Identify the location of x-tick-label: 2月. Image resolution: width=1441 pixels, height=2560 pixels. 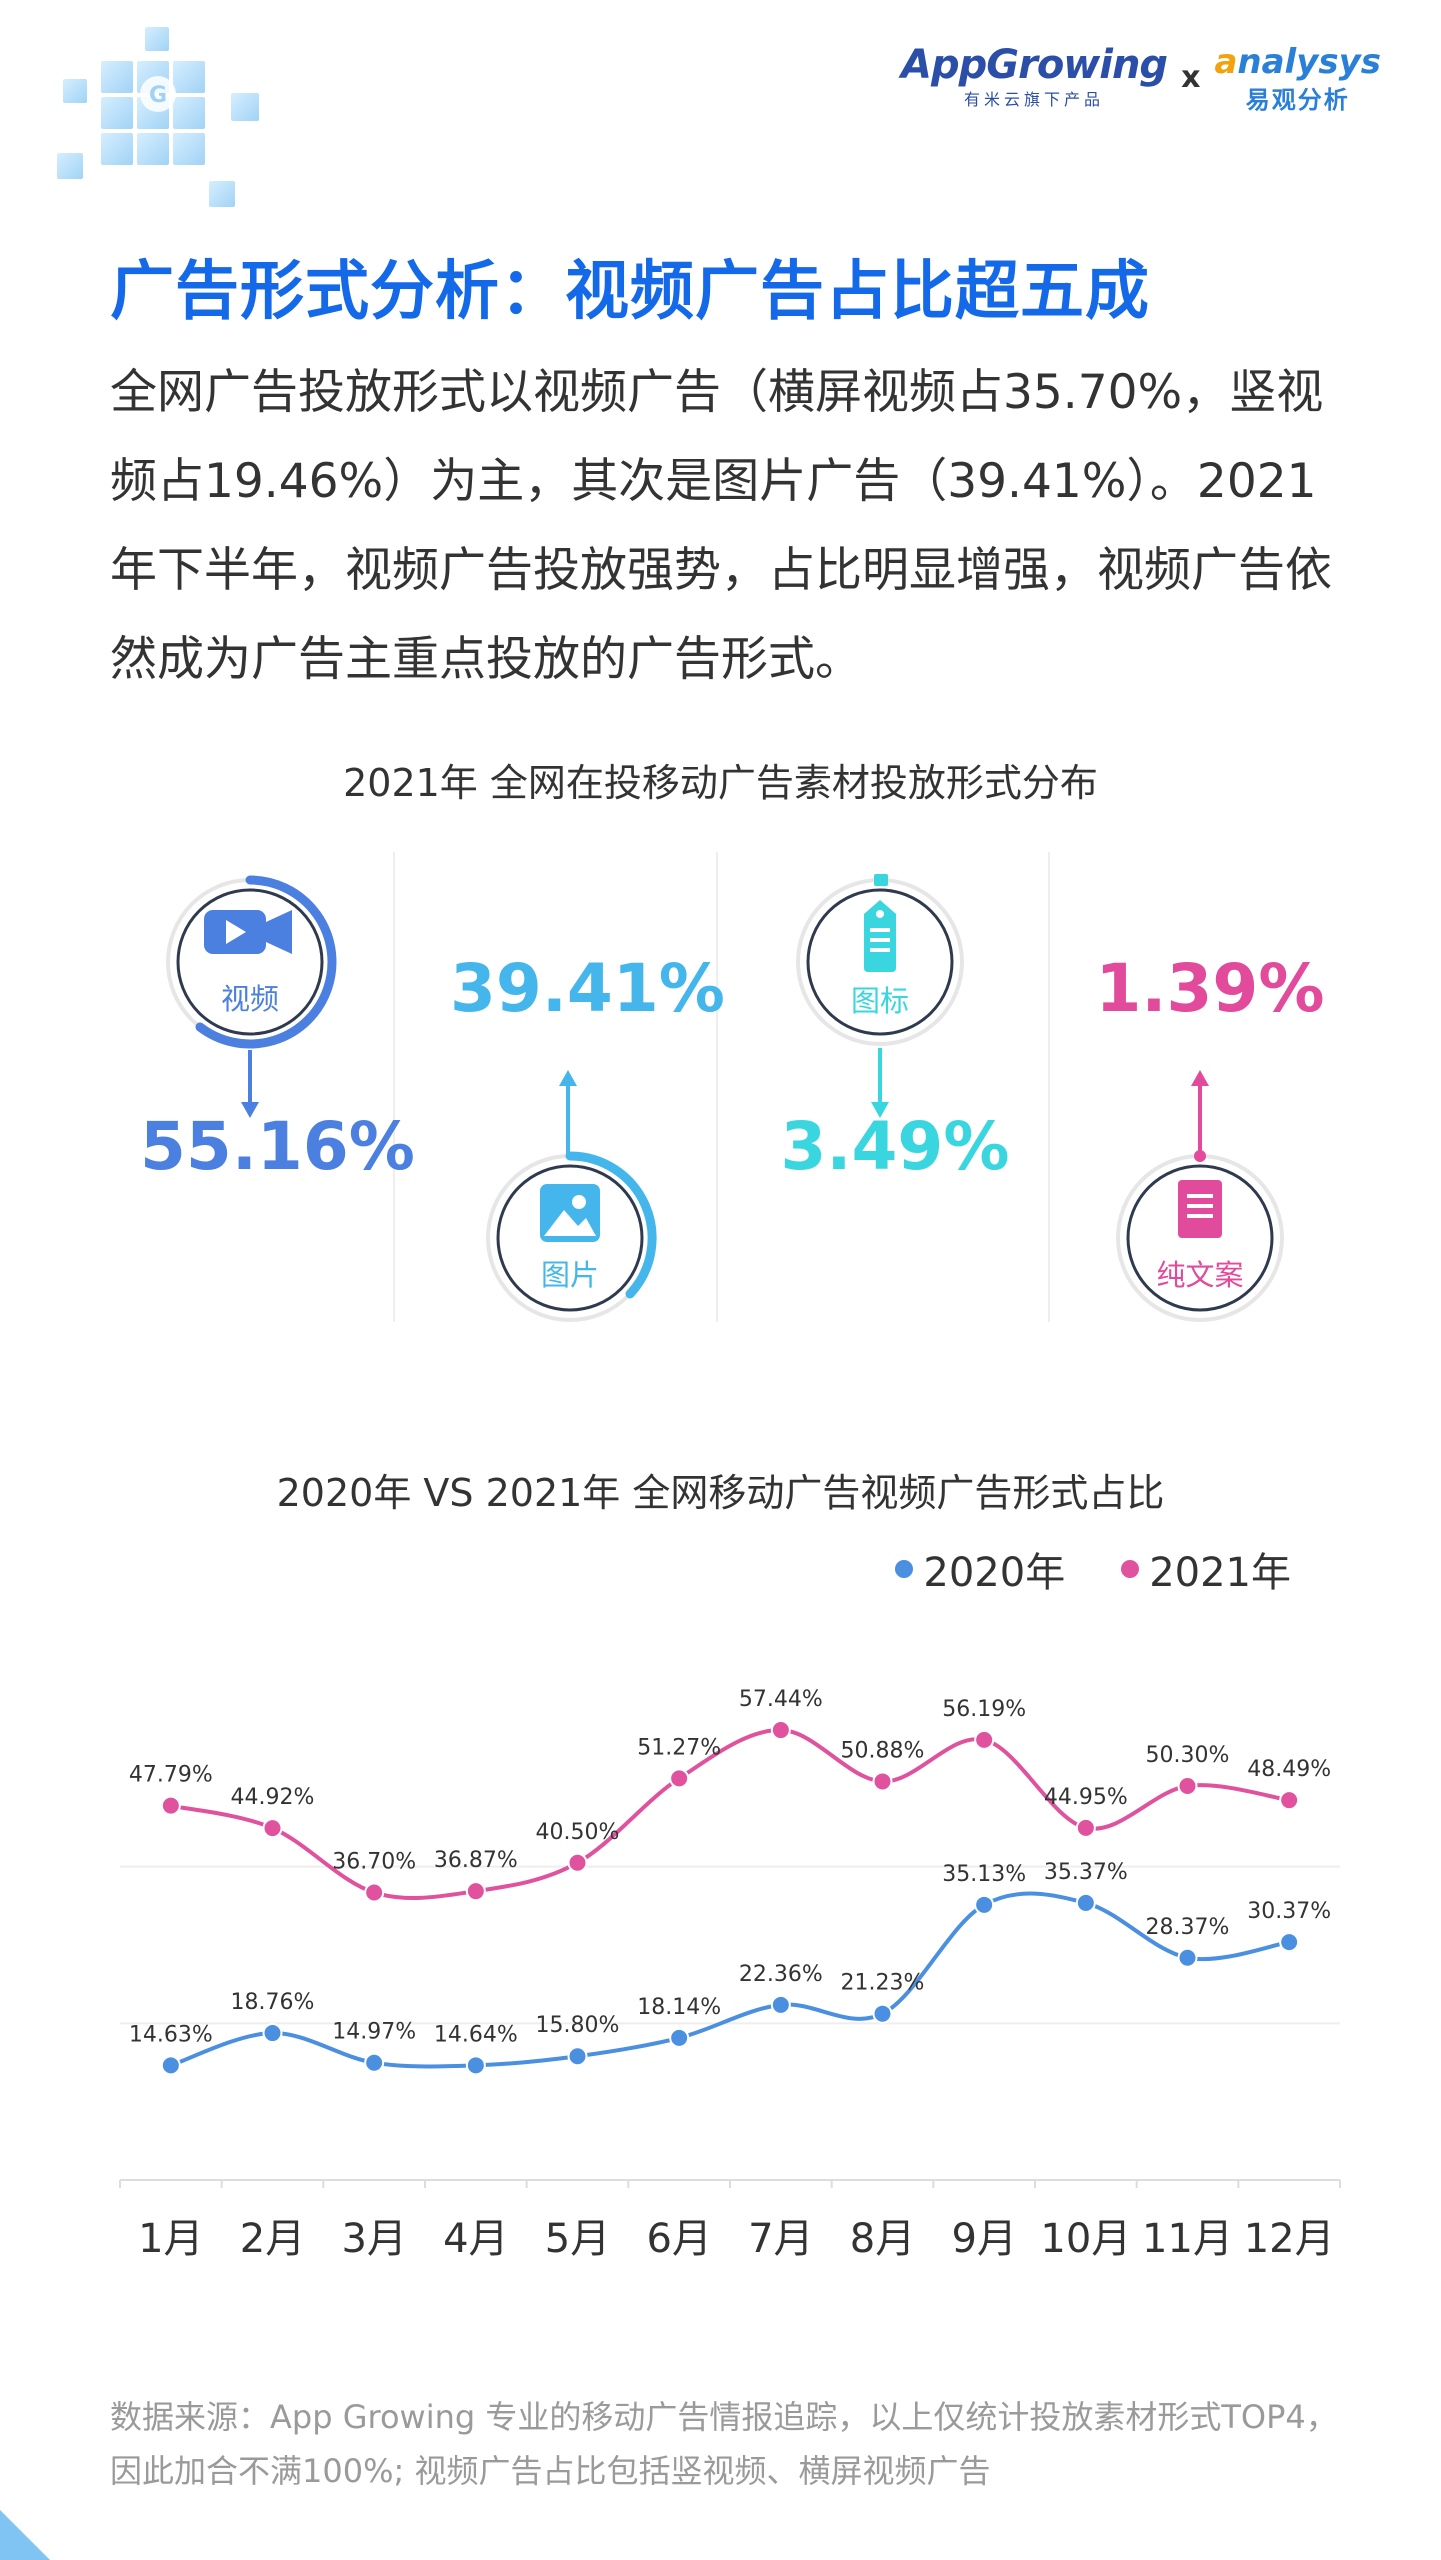
(272, 2239).